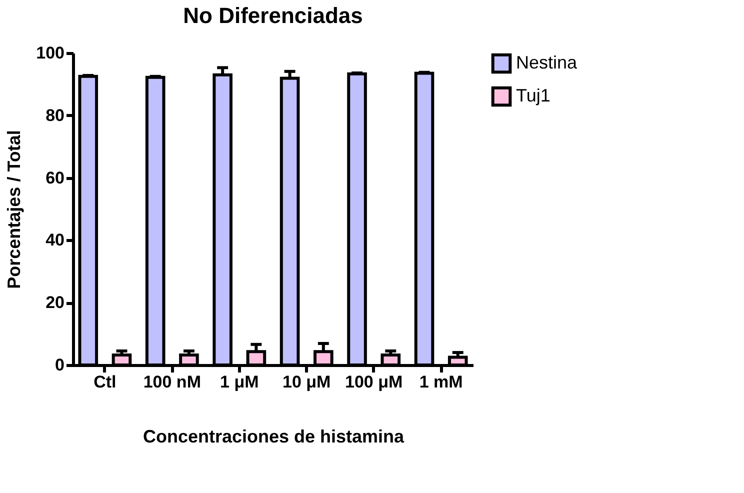  I want to click on y-tick-label: 0, so click(59, 365).